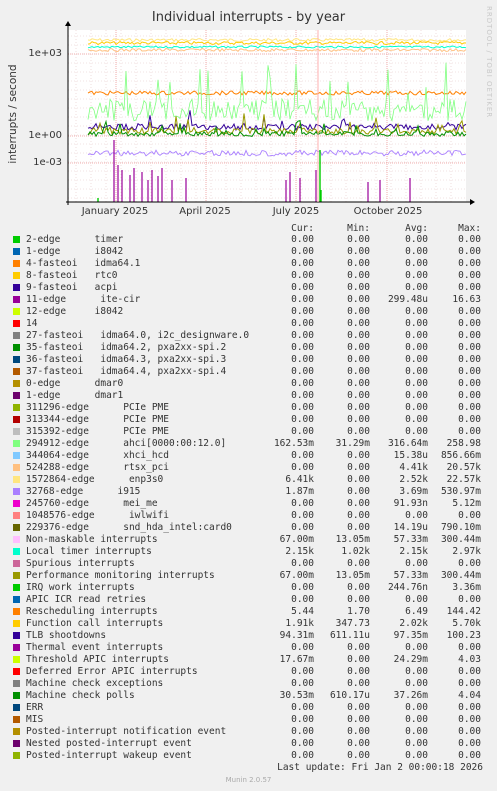  What do you see at coordinates (95, 683) in the screenshot?
I see `legend-label: Machine check exceptions` at bounding box center [95, 683].